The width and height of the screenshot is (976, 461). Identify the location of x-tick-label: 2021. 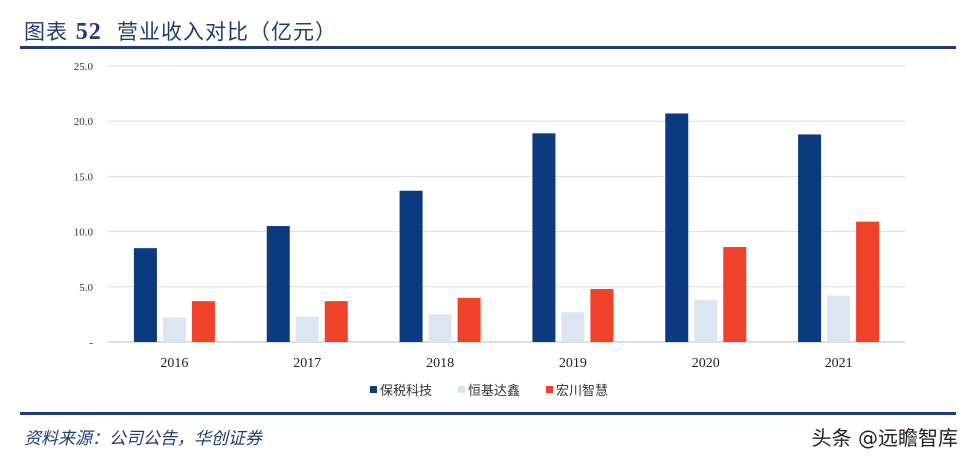
(839, 363).